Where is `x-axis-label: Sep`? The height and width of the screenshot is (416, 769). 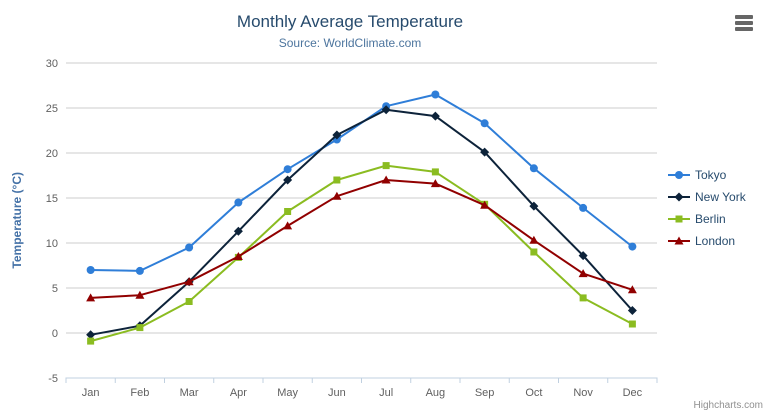
x-axis-label: Sep is located at coordinates (485, 393).